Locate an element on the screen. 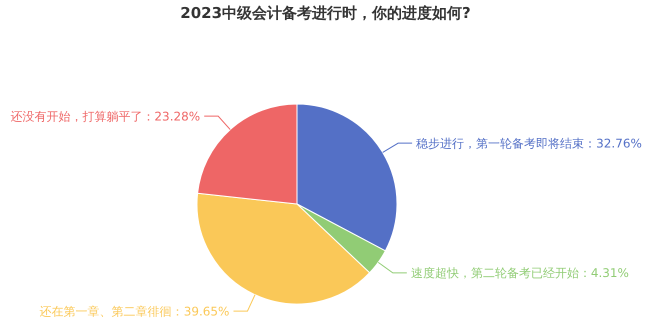 The height and width of the screenshot is (330, 651). slice-label: 速度超快，第二轮备考已经开始：4.31% is located at coordinates (519, 273).